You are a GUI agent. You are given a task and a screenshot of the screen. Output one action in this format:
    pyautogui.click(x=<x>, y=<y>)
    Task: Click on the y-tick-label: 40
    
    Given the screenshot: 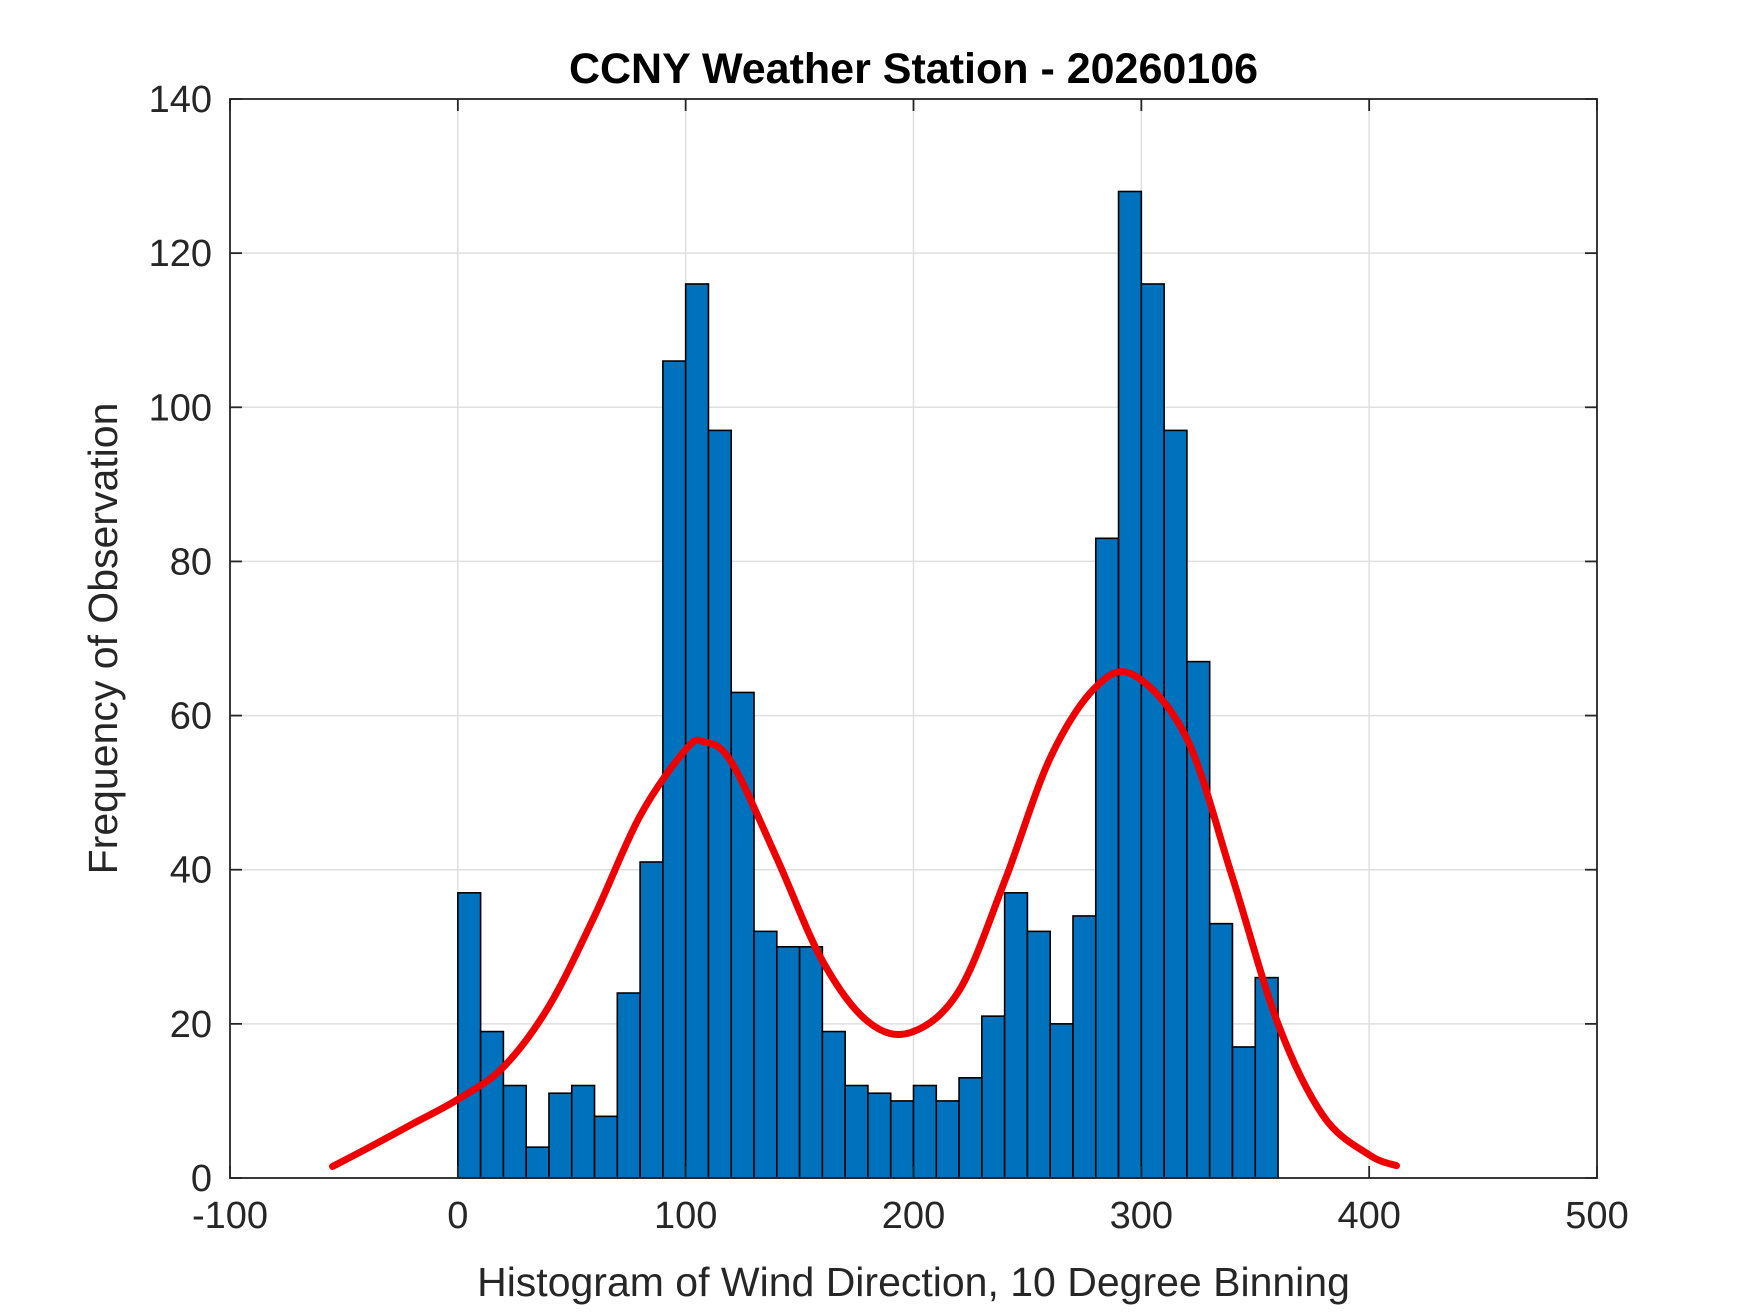 What is the action you would take?
    pyautogui.click(x=191, y=871)
    